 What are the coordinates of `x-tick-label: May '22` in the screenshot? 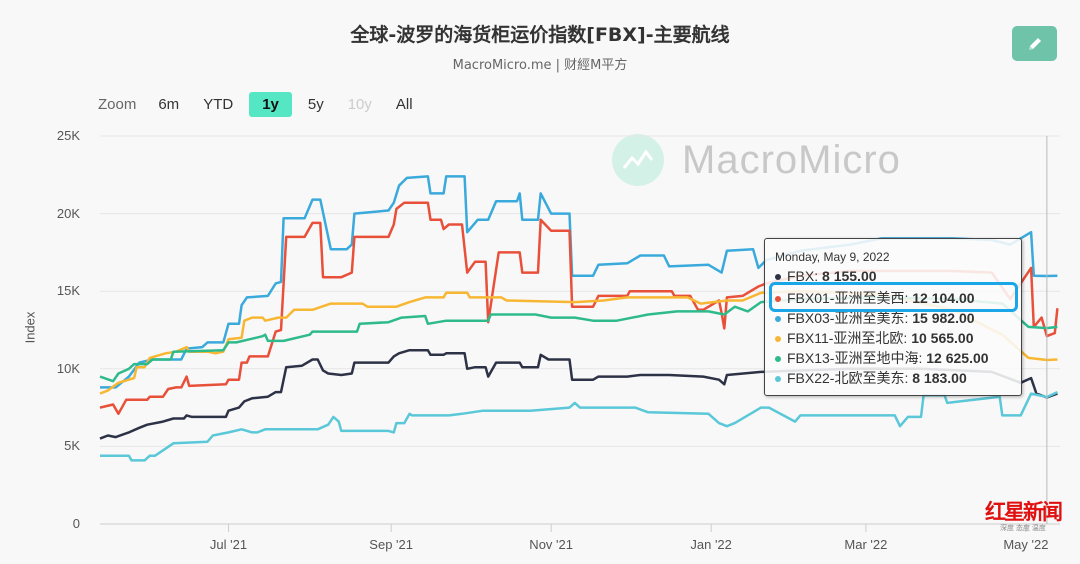 It's located at (1026, 544).